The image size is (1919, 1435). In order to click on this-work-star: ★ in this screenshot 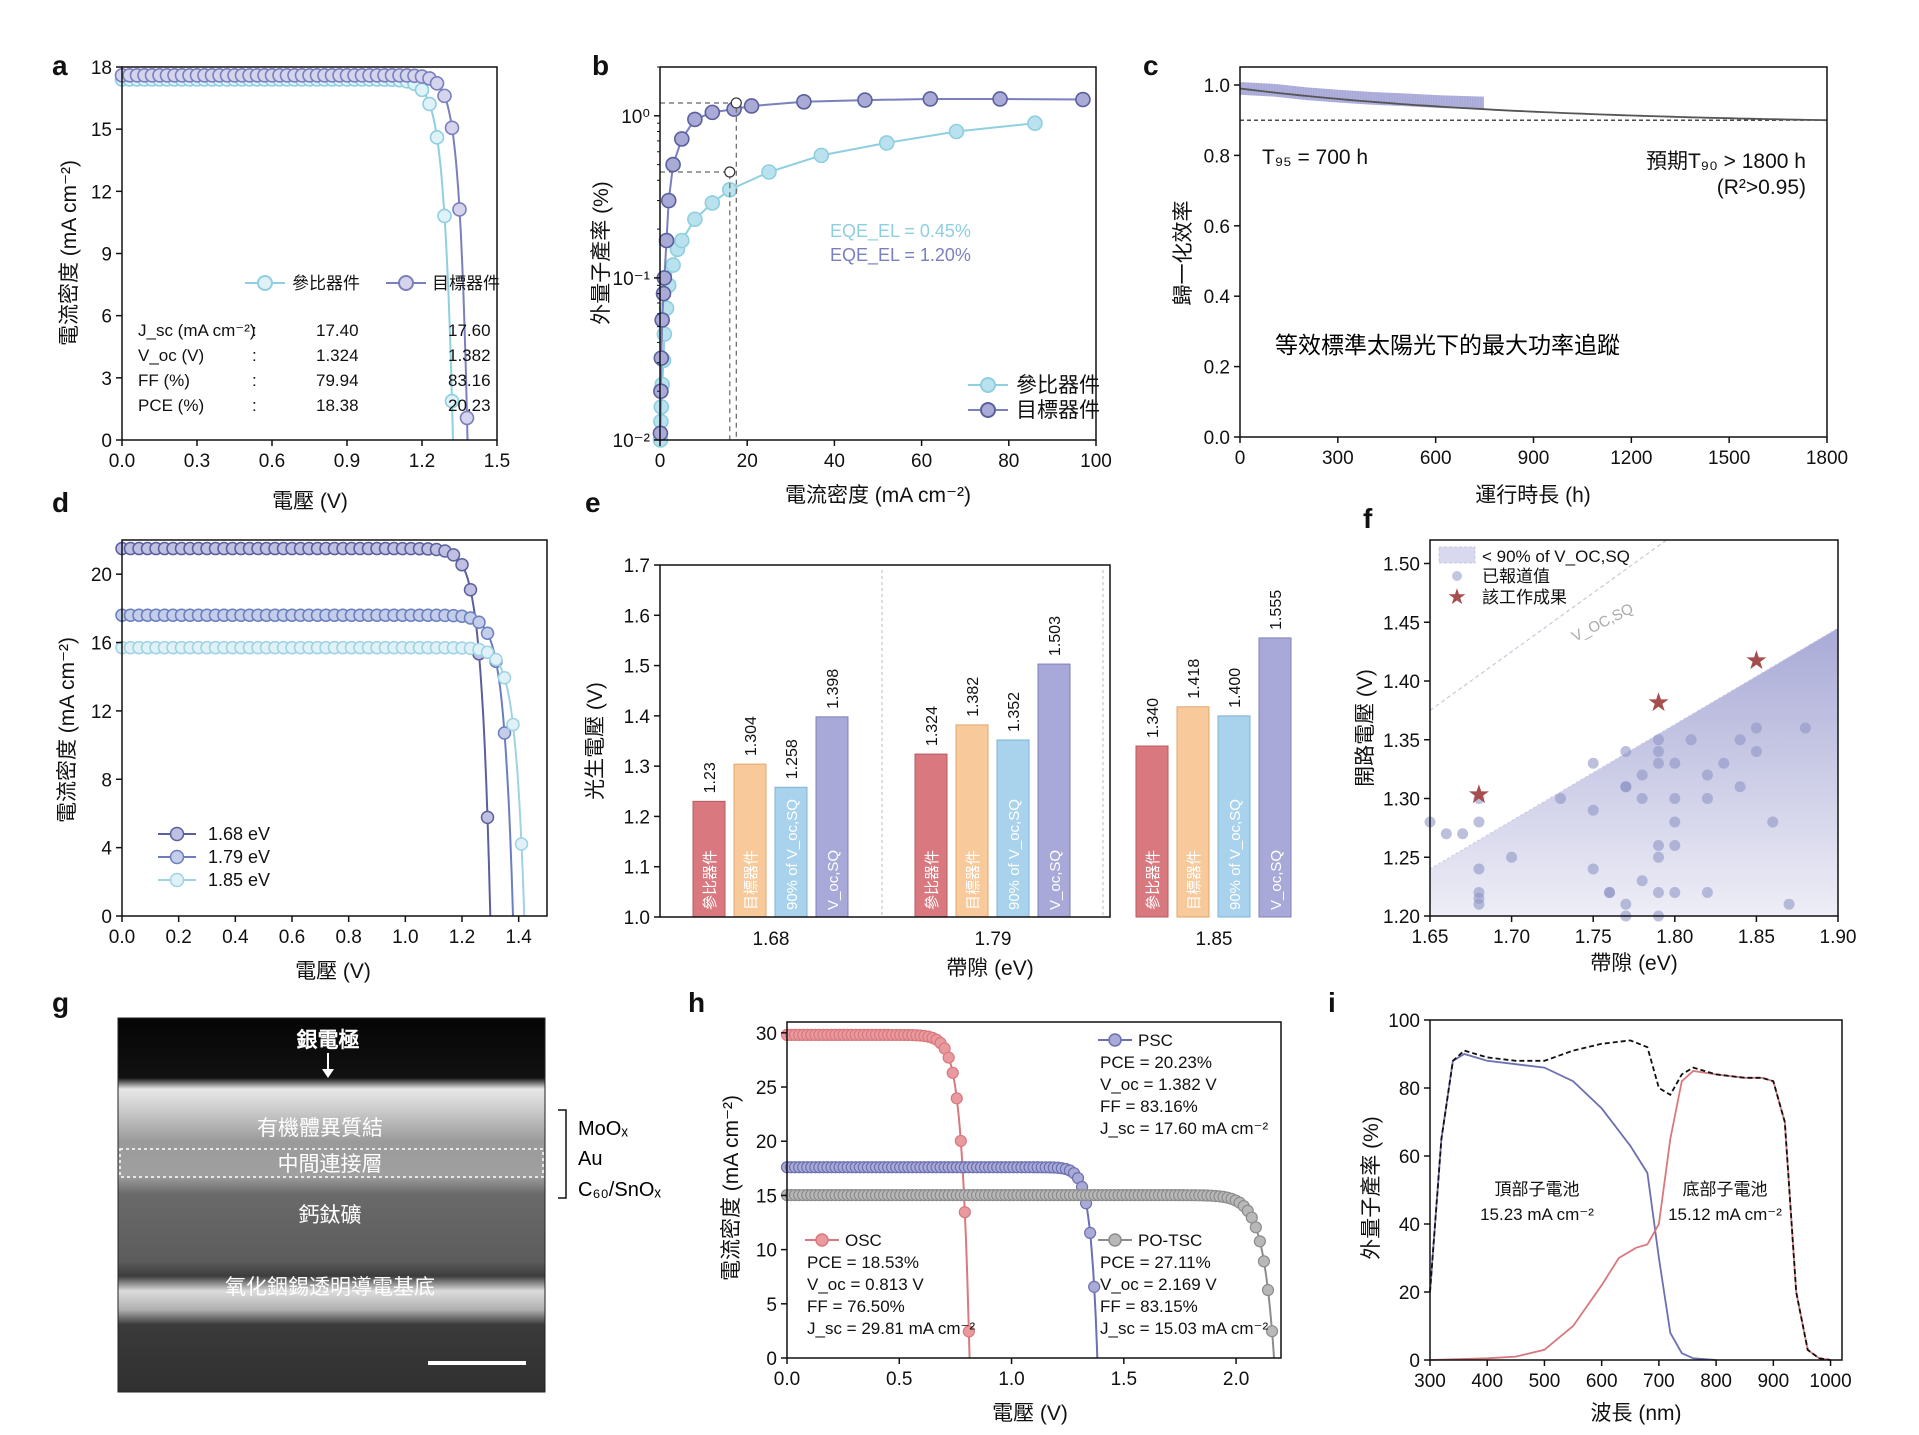, I will do `click(1658, 702)`.